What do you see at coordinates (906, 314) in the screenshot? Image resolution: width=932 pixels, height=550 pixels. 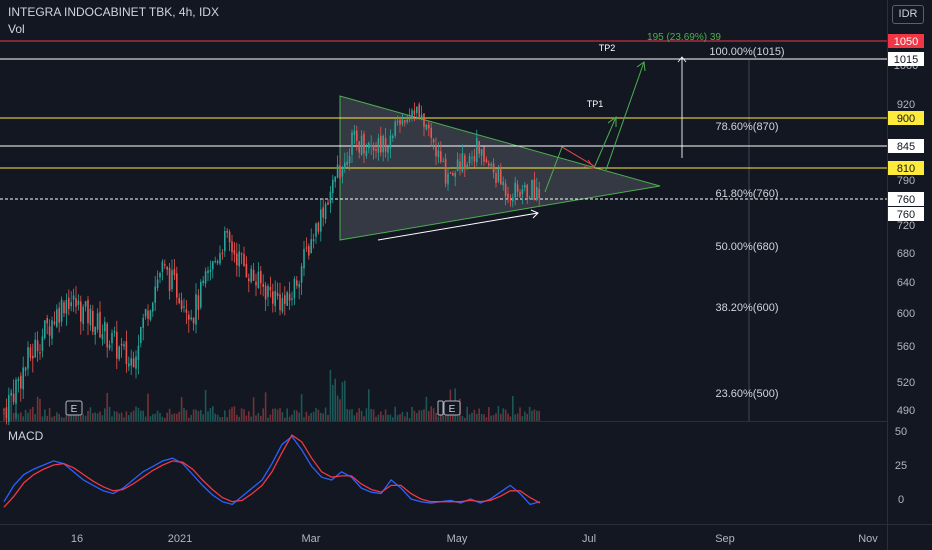 I see `price-tick-label: 600` at bounding box center [906, 314].